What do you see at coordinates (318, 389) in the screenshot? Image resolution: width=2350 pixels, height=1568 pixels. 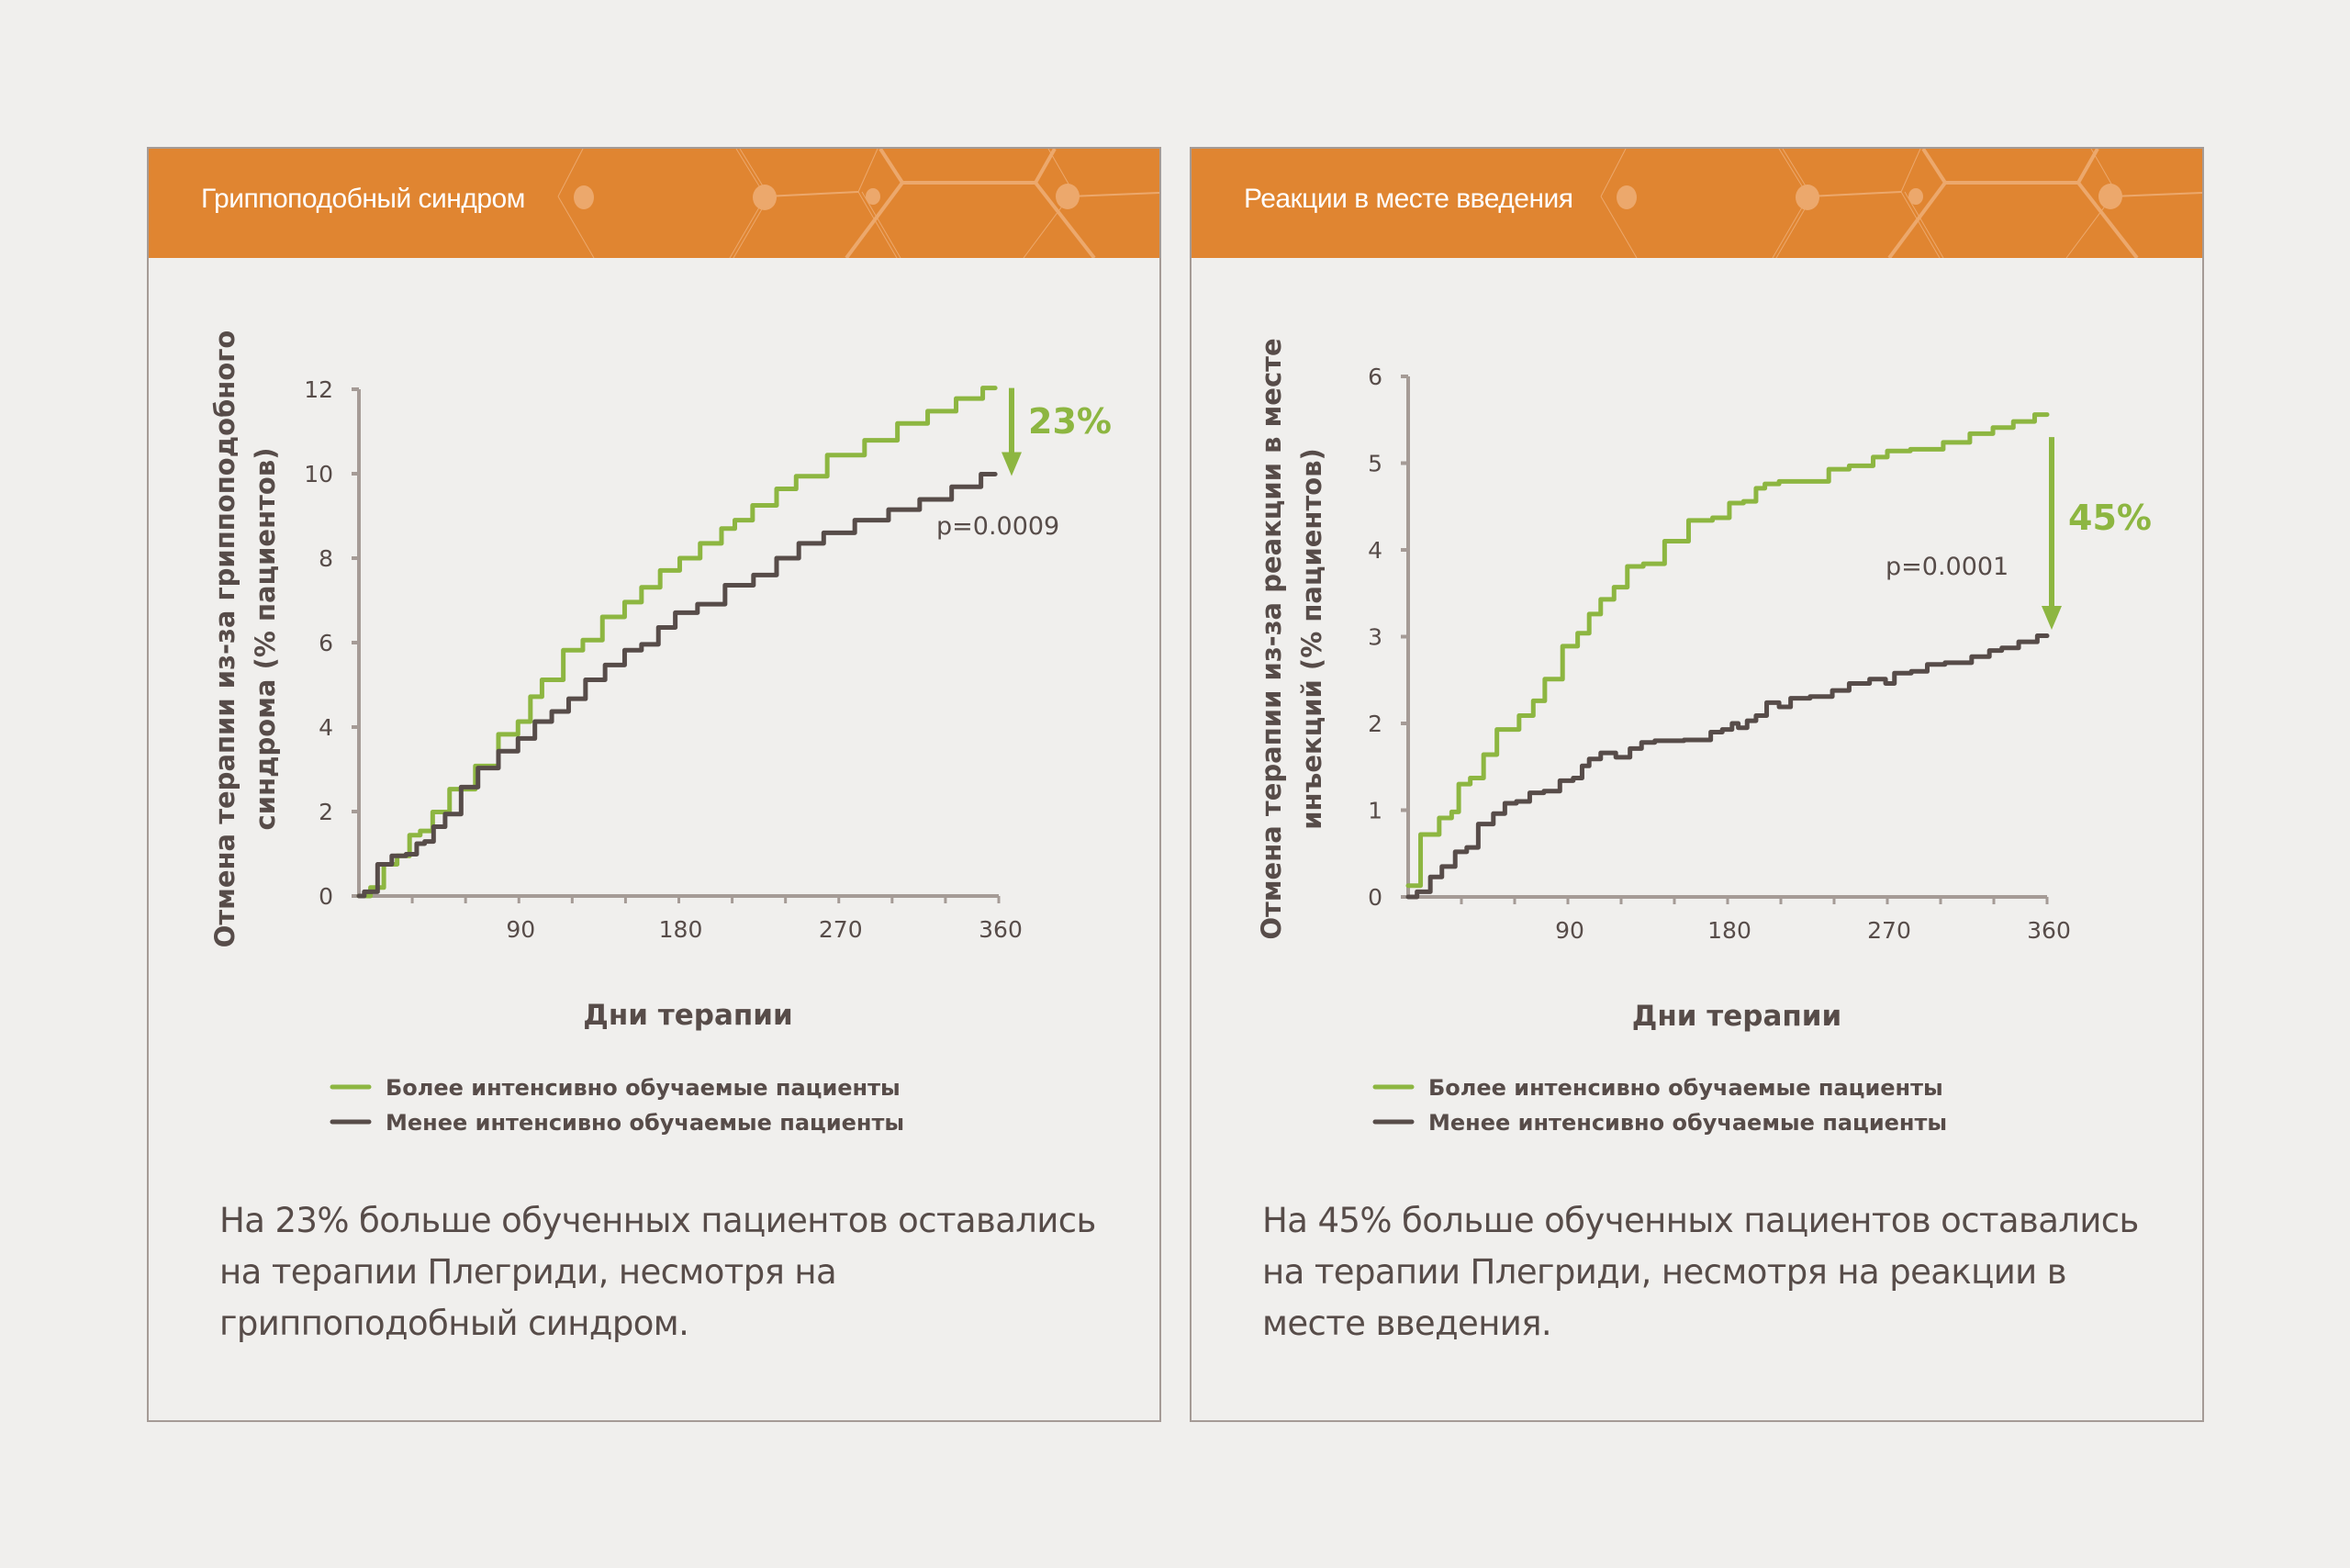 I see `y-tick-label: 12` at bounding box center [318, 389].